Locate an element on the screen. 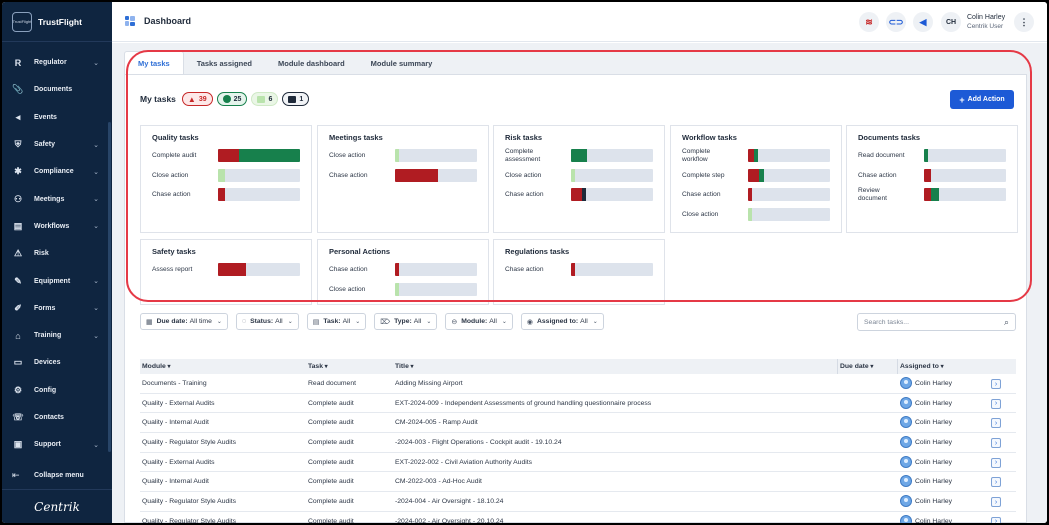  upcoming-count-badge: 6 is located at coordinates (265, 99).